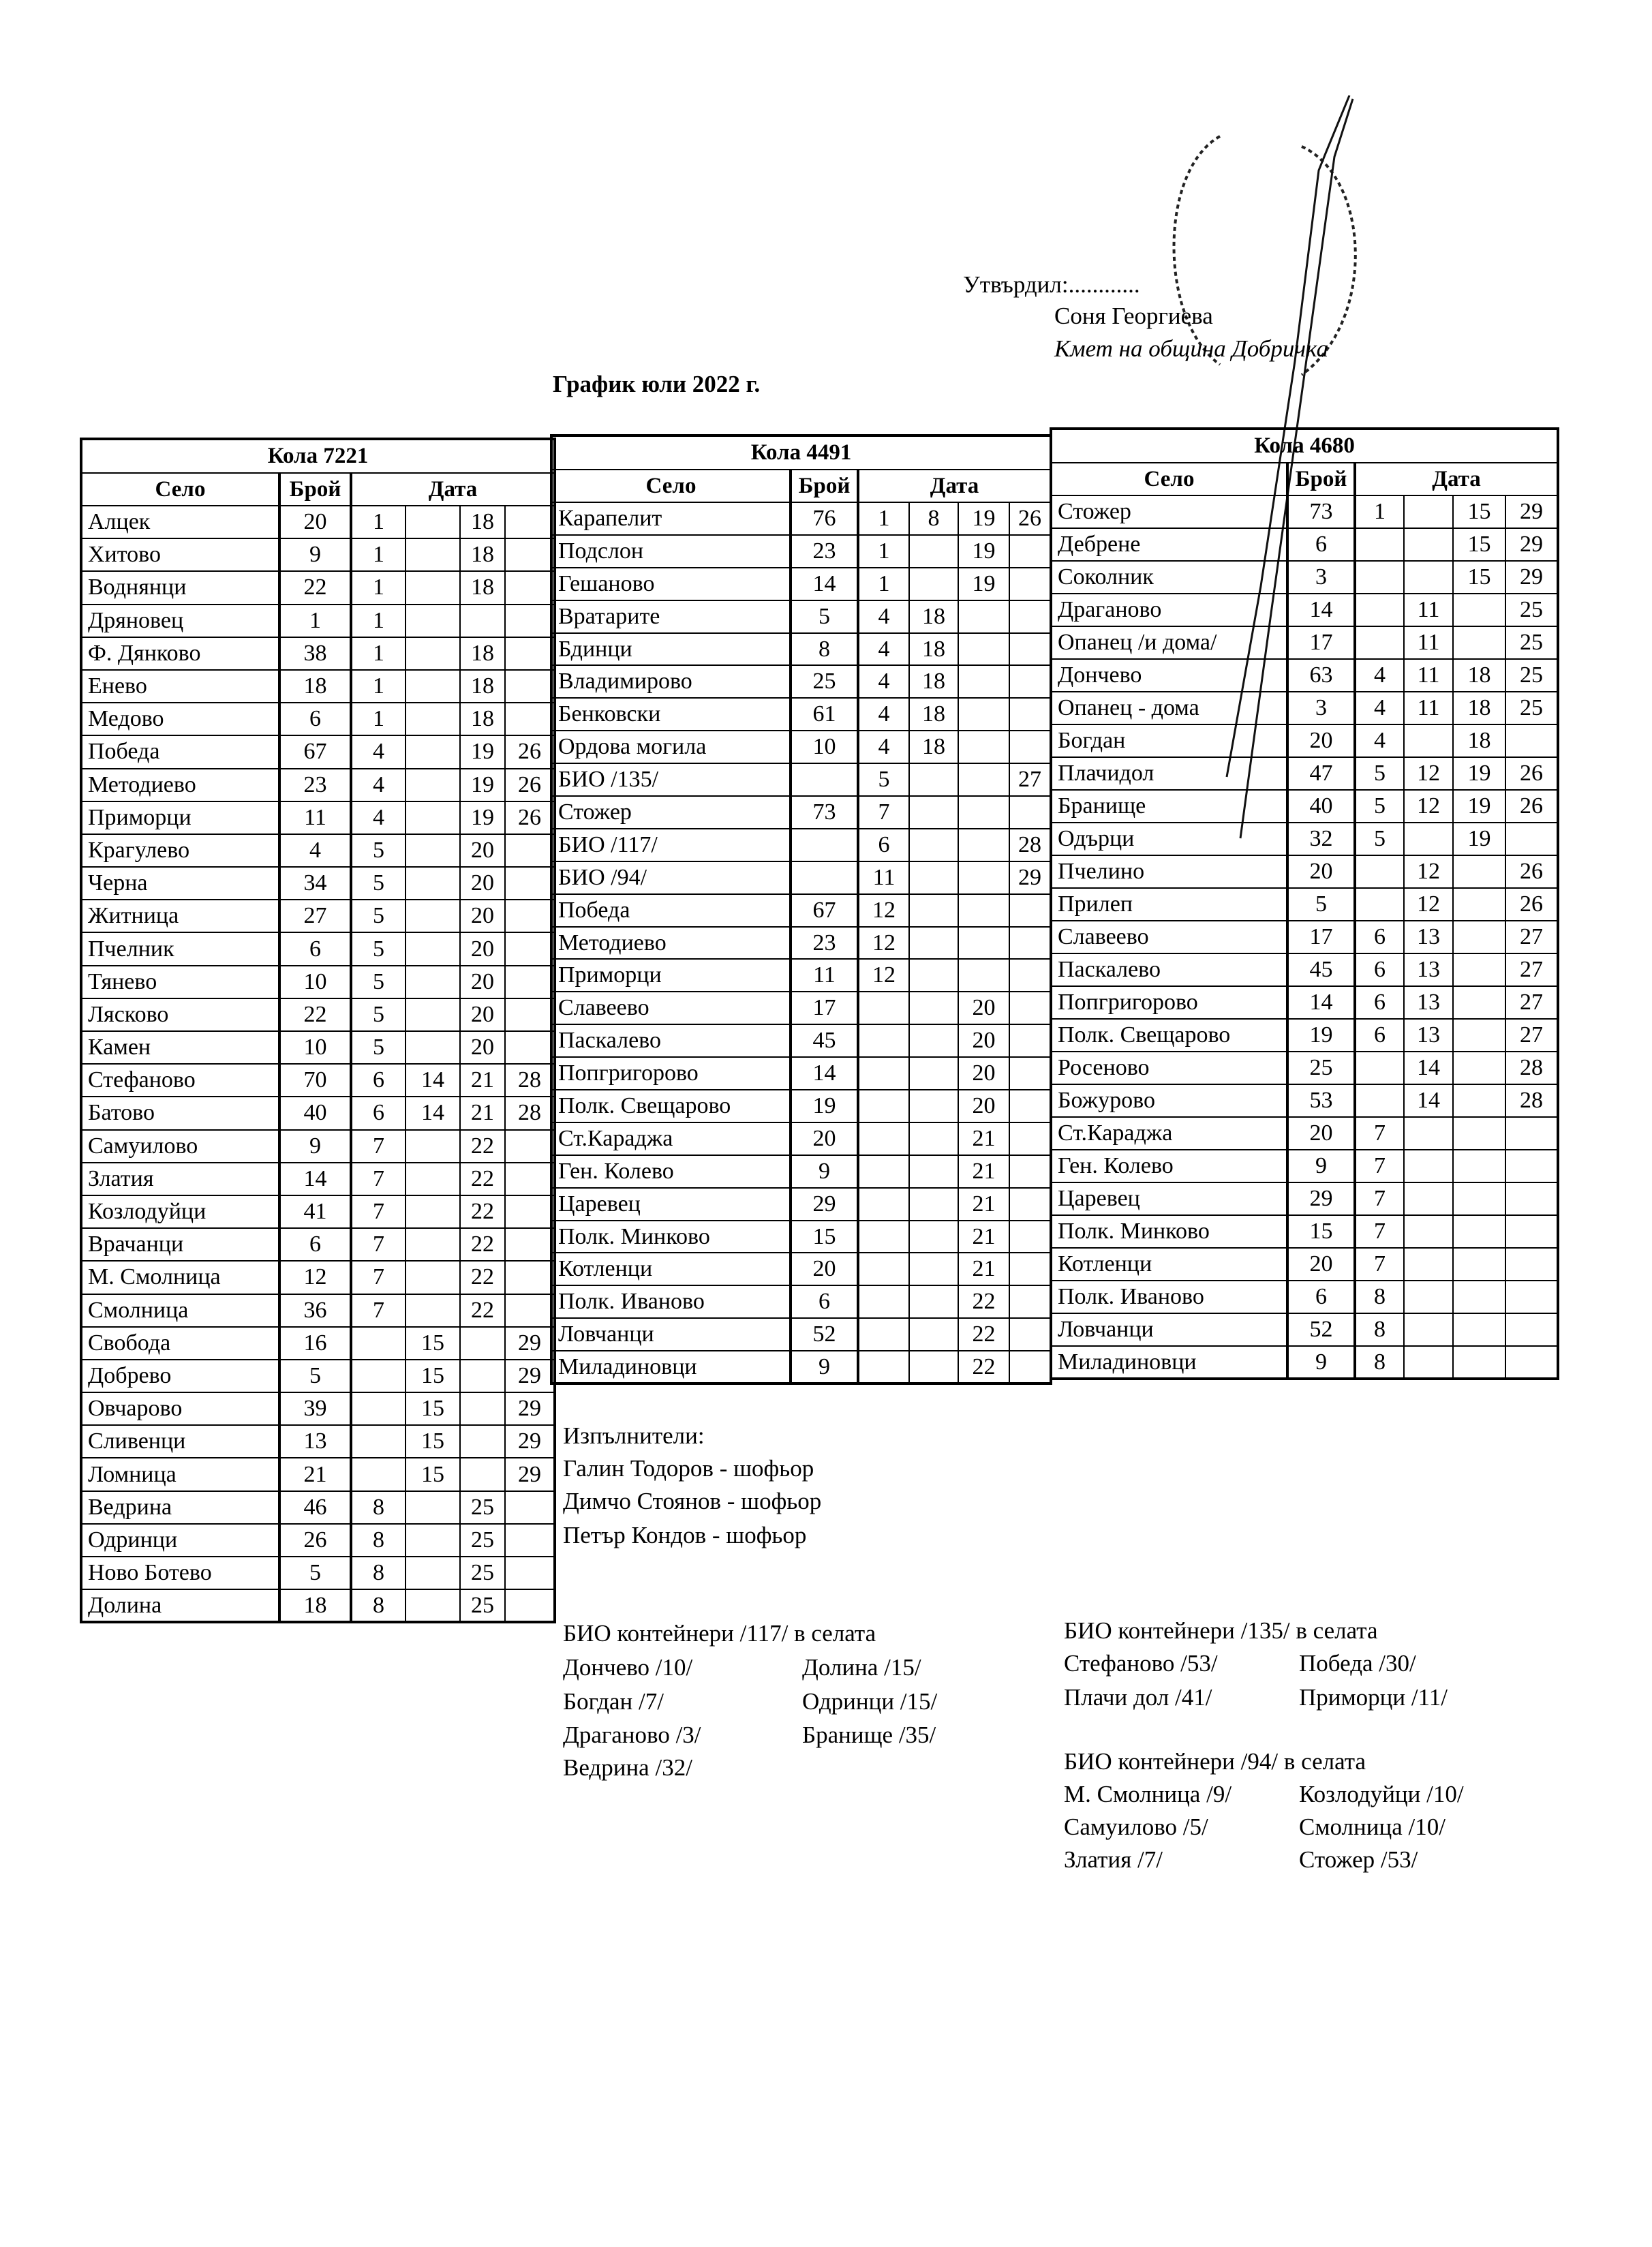 The height and width of the screenshot is (2247, 1652). I want to click on village-cell: Гешаново, so click(671, 583).